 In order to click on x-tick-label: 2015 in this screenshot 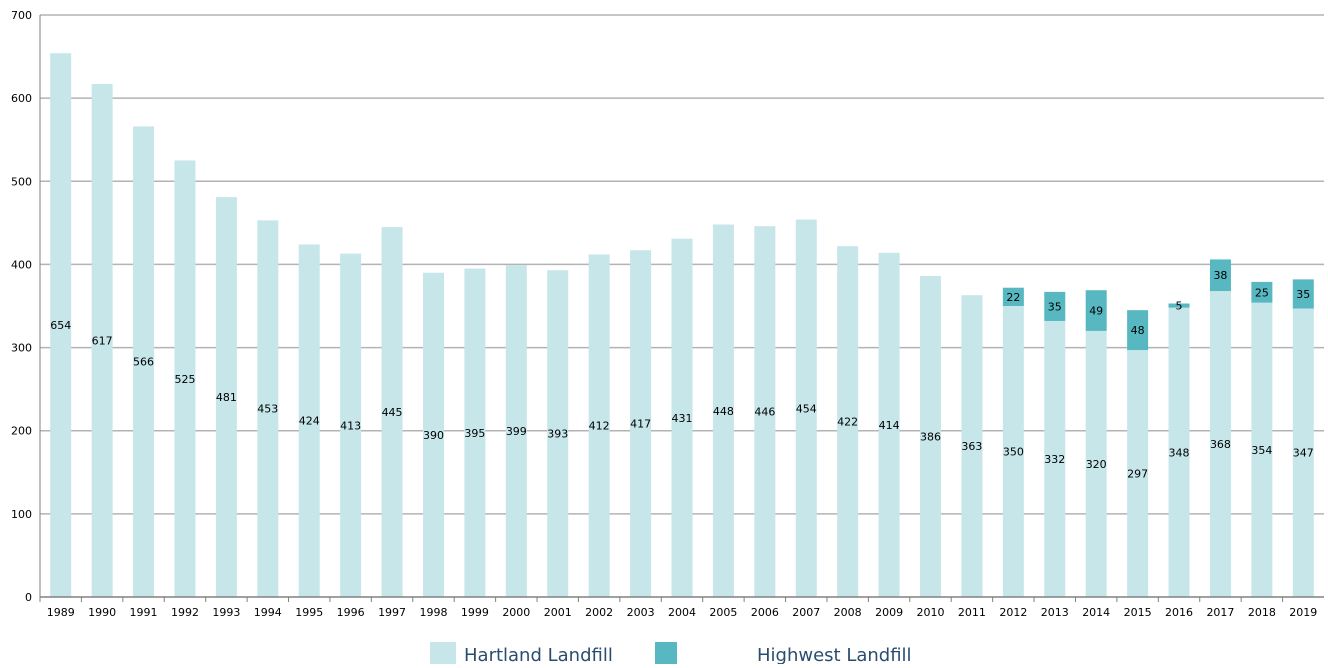, I will do `click(1138, 612)`.